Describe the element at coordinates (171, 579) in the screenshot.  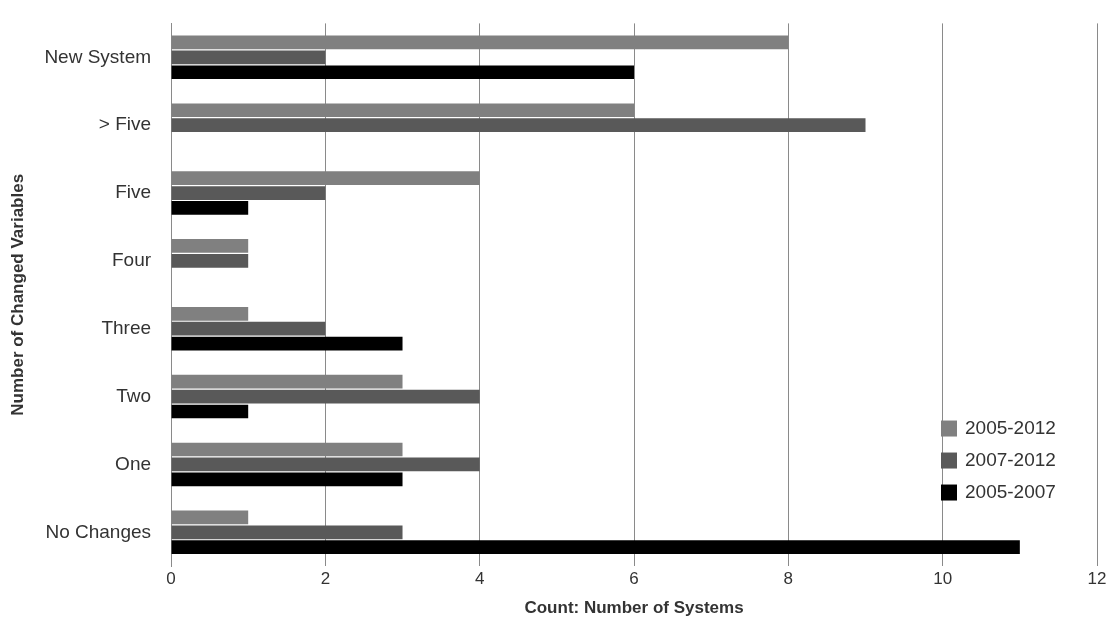
I see `x-tick-label: 0` at that location.